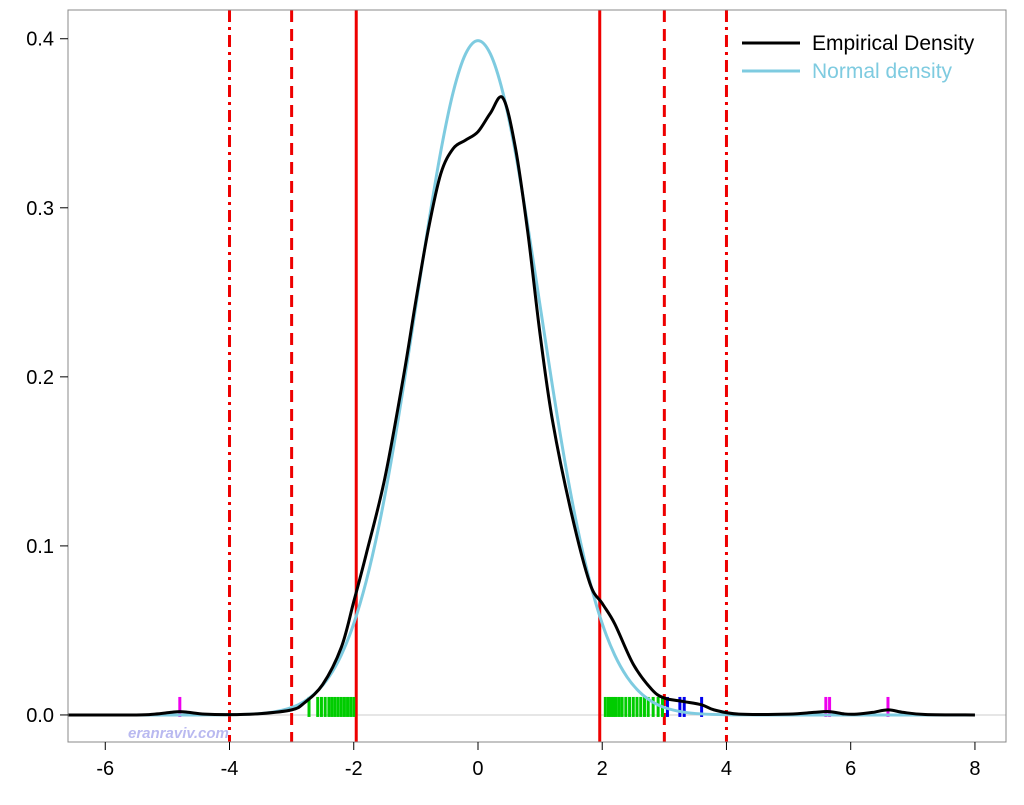 This screenshot has width=1024, height=805. I want to click on y-tick-label: 0.1, so click(40, 547).